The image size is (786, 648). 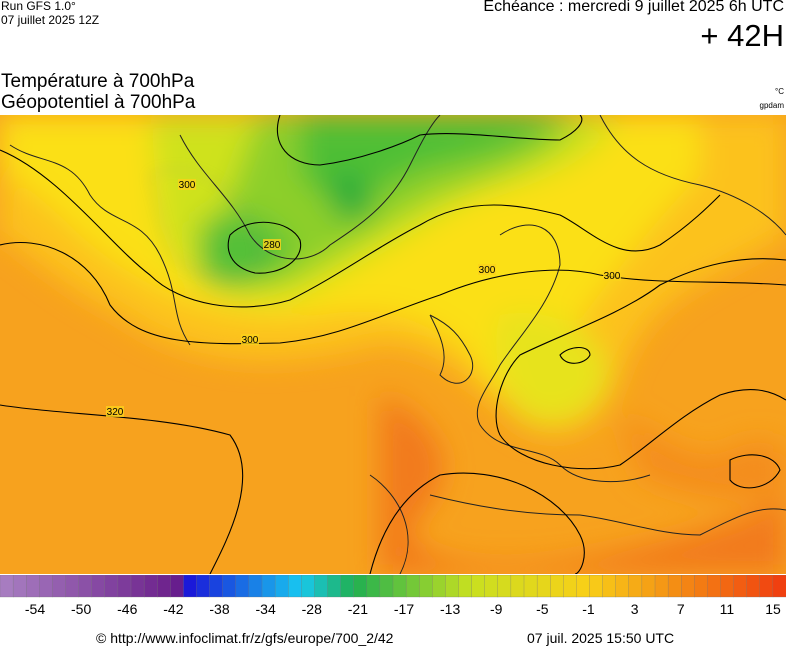 I want to click on colorbar-label: 7, so click(x=681, y=609).